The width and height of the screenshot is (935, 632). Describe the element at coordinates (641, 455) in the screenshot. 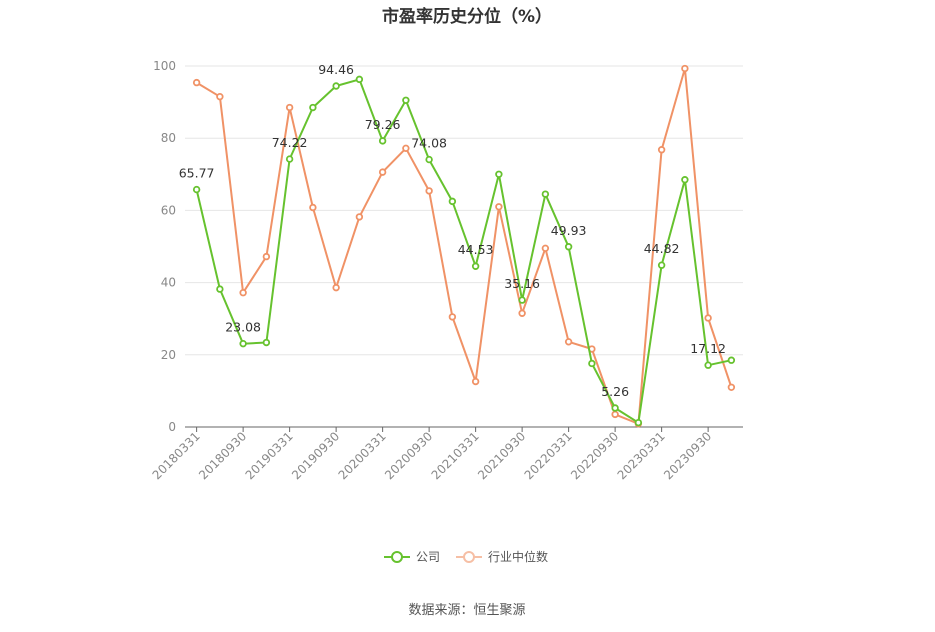

I see `x-tick-label-20230331: 20230331` at that location.